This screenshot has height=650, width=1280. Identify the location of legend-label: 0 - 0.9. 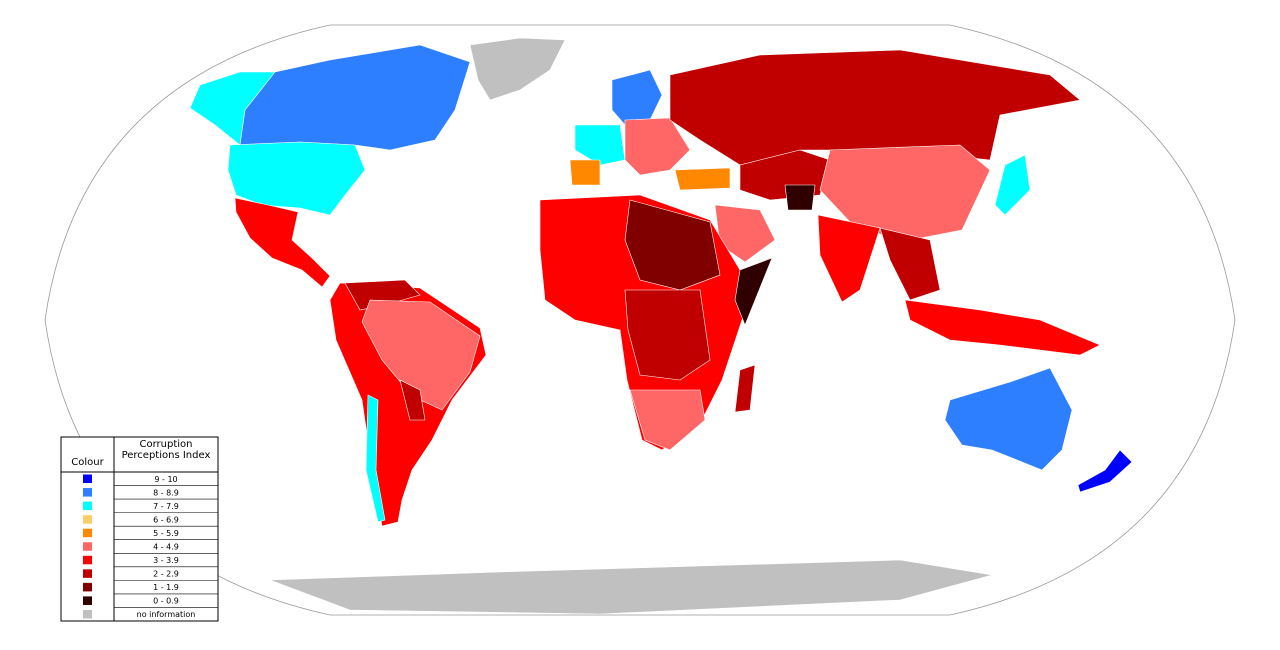
(166, 601).